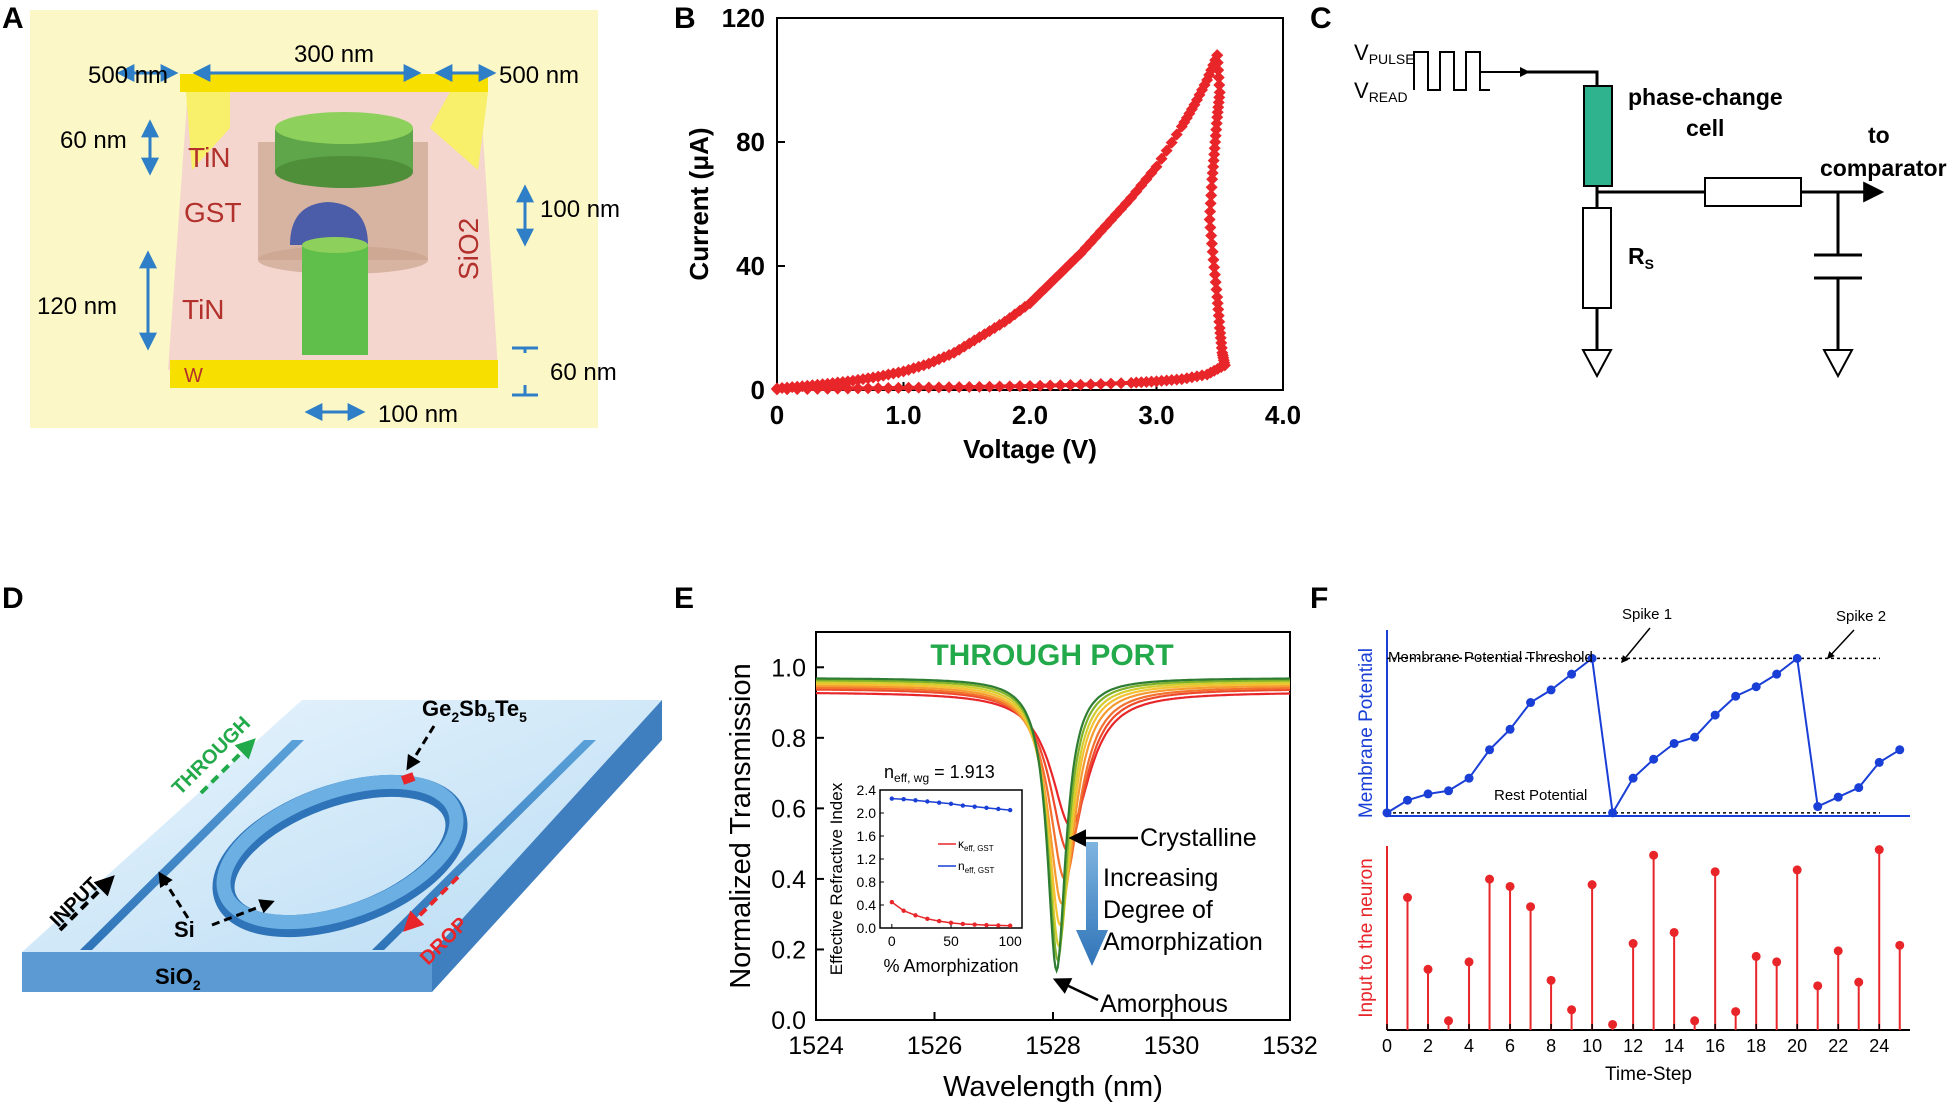  Describe the element at coordinates (1183, 942) in the screenshot. I see `increasing-label: Amorphization` at that location.